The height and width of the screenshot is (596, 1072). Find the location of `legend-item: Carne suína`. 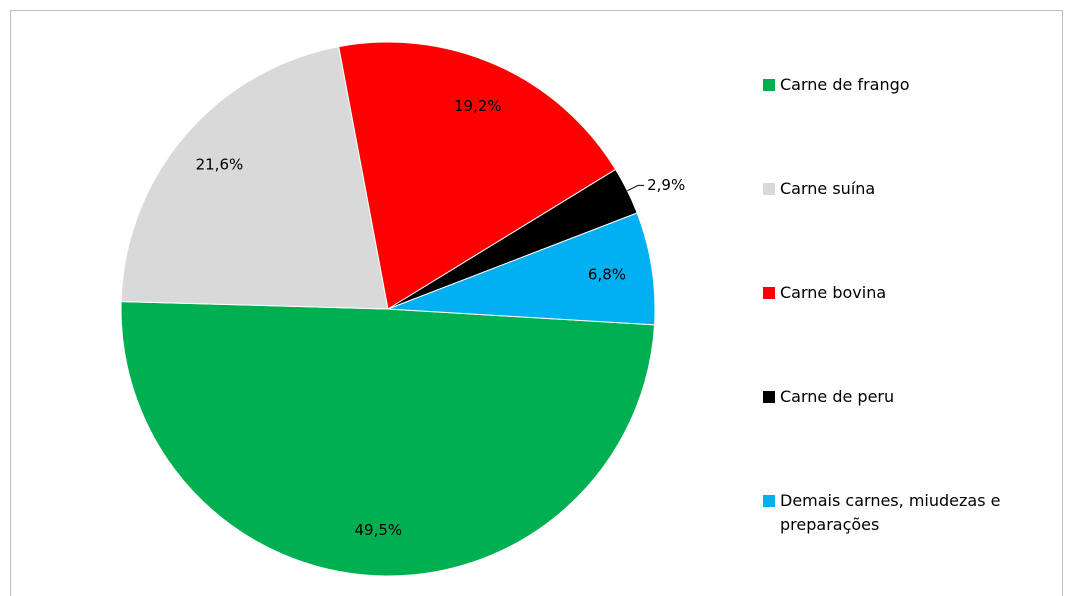

legend-item: Carne suína is located at coordinates (902, 189).